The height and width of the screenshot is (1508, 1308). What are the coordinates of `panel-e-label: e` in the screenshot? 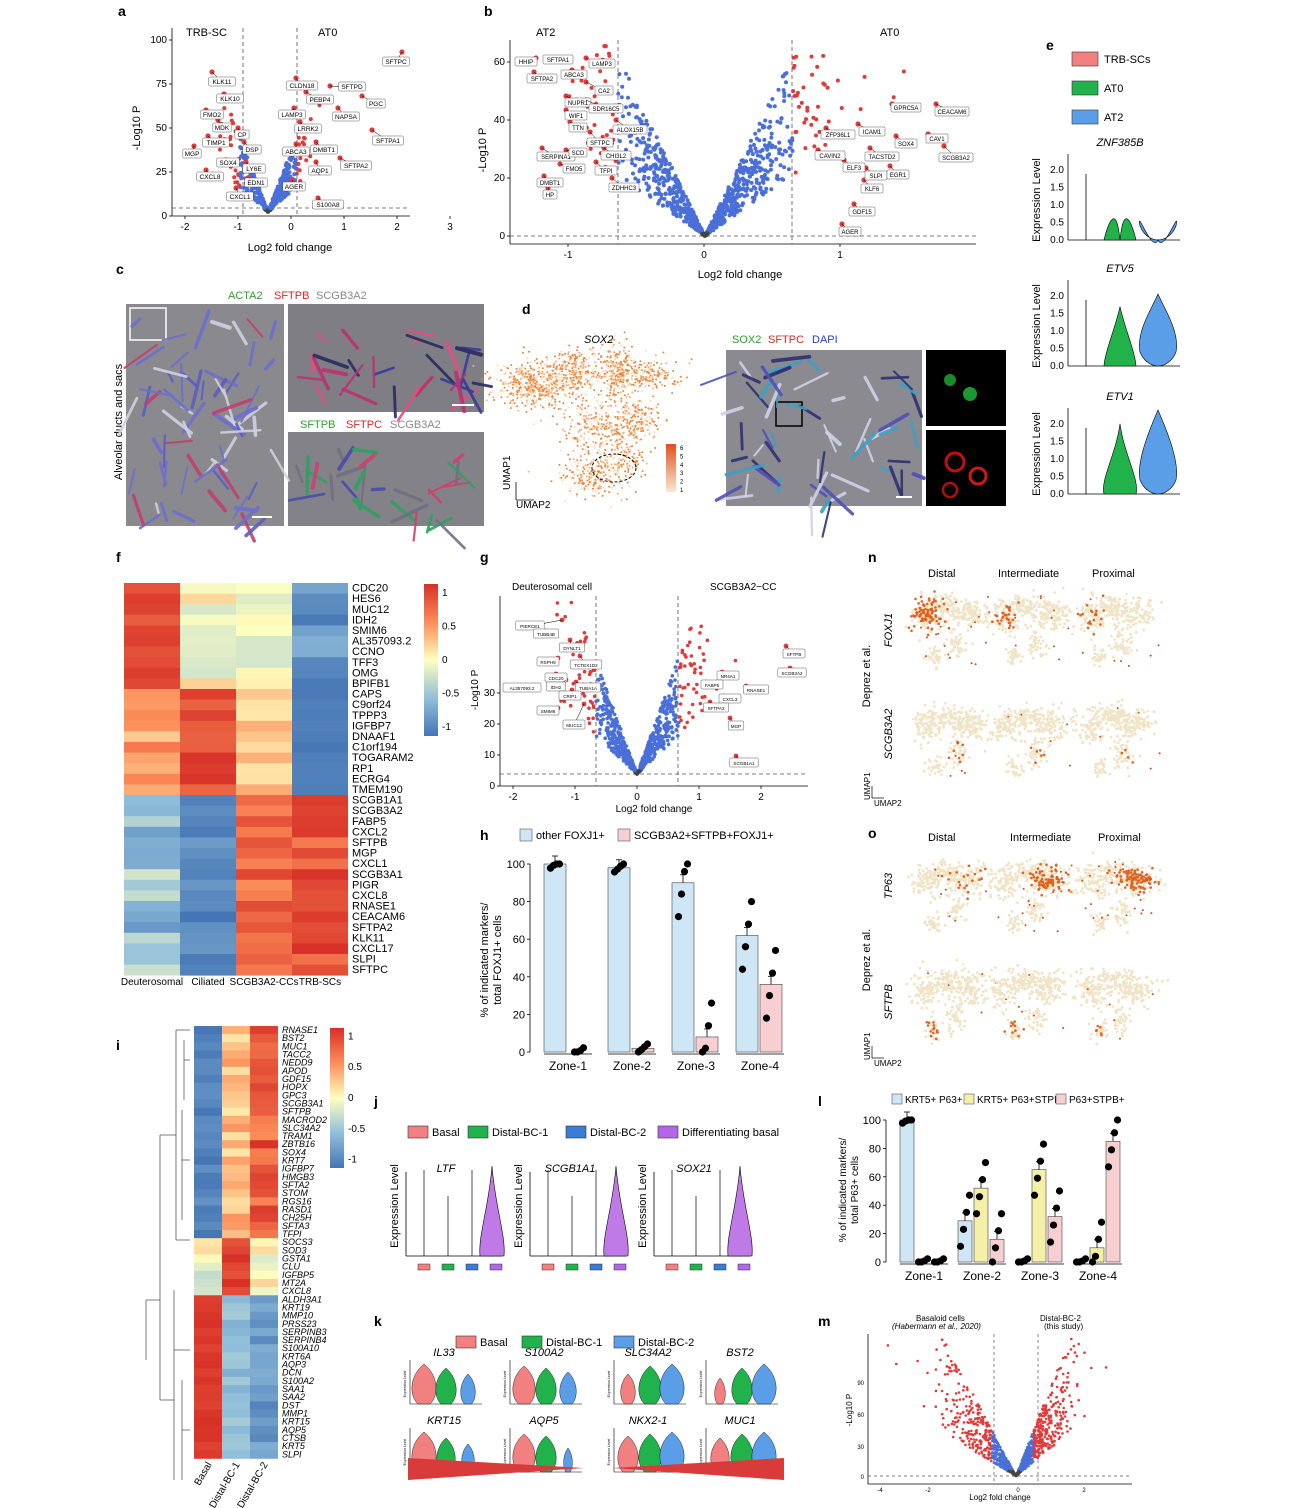 It's located at (1050, 45).